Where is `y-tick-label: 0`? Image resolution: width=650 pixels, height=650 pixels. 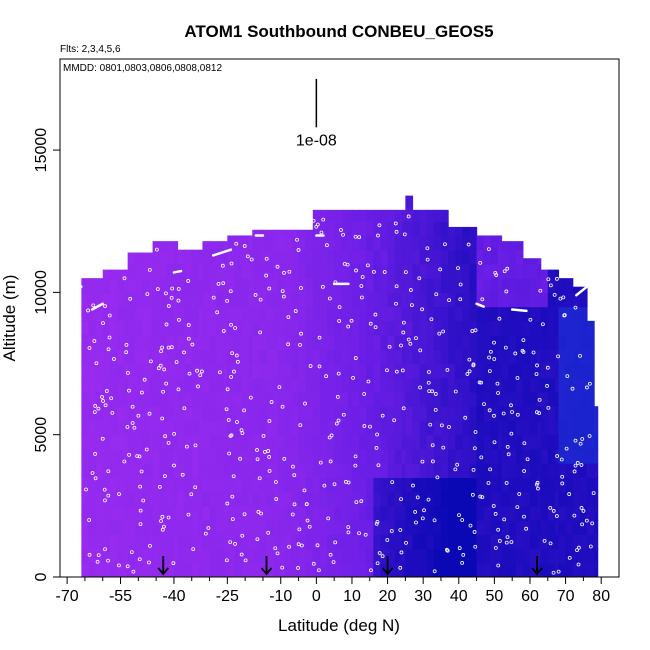 y-tick-label: 0 is located at coordinates (41, 576).